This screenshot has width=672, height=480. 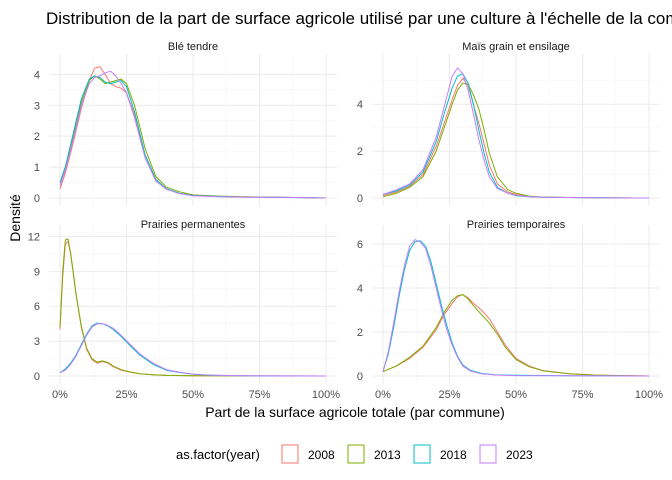 What do you see at coordinates (218, 454) in the screenshot?
I see `legend-title: as.factor(year)` at bounding box center [218, 454].